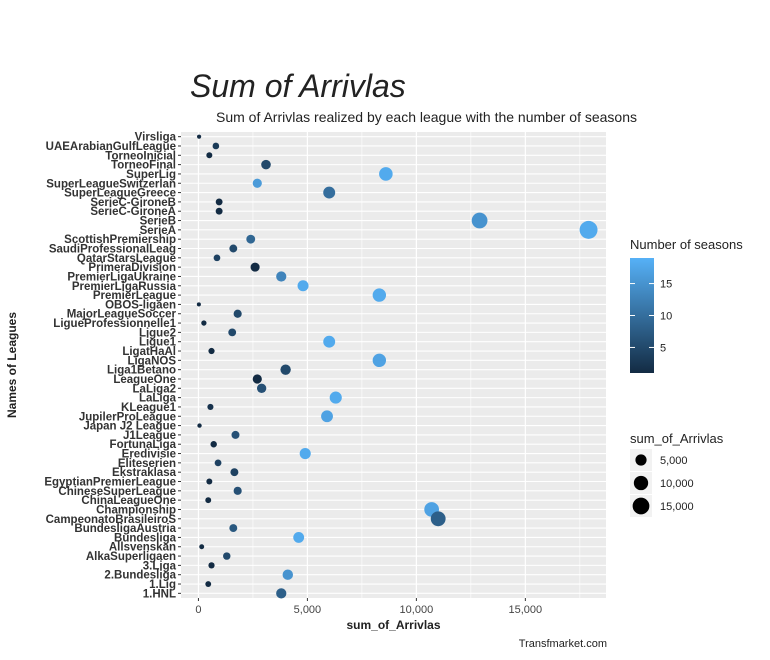  Describe the element at coordinates (677, 507) in the screenshot. I see `size-legend-label: 15,000` at that location.